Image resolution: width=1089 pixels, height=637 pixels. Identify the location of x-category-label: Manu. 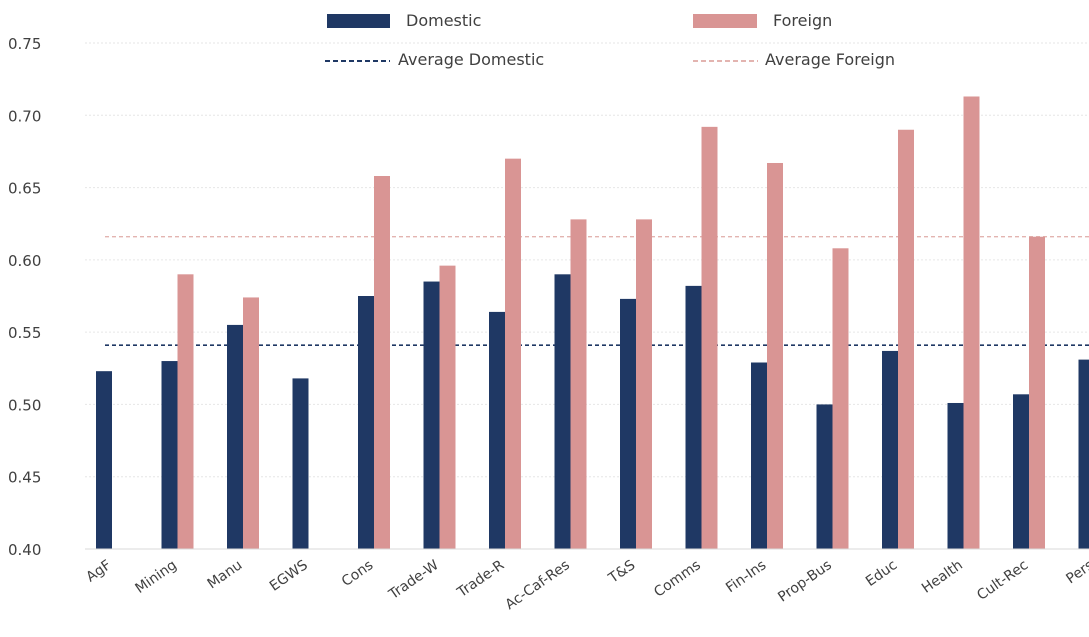
(225, 574).